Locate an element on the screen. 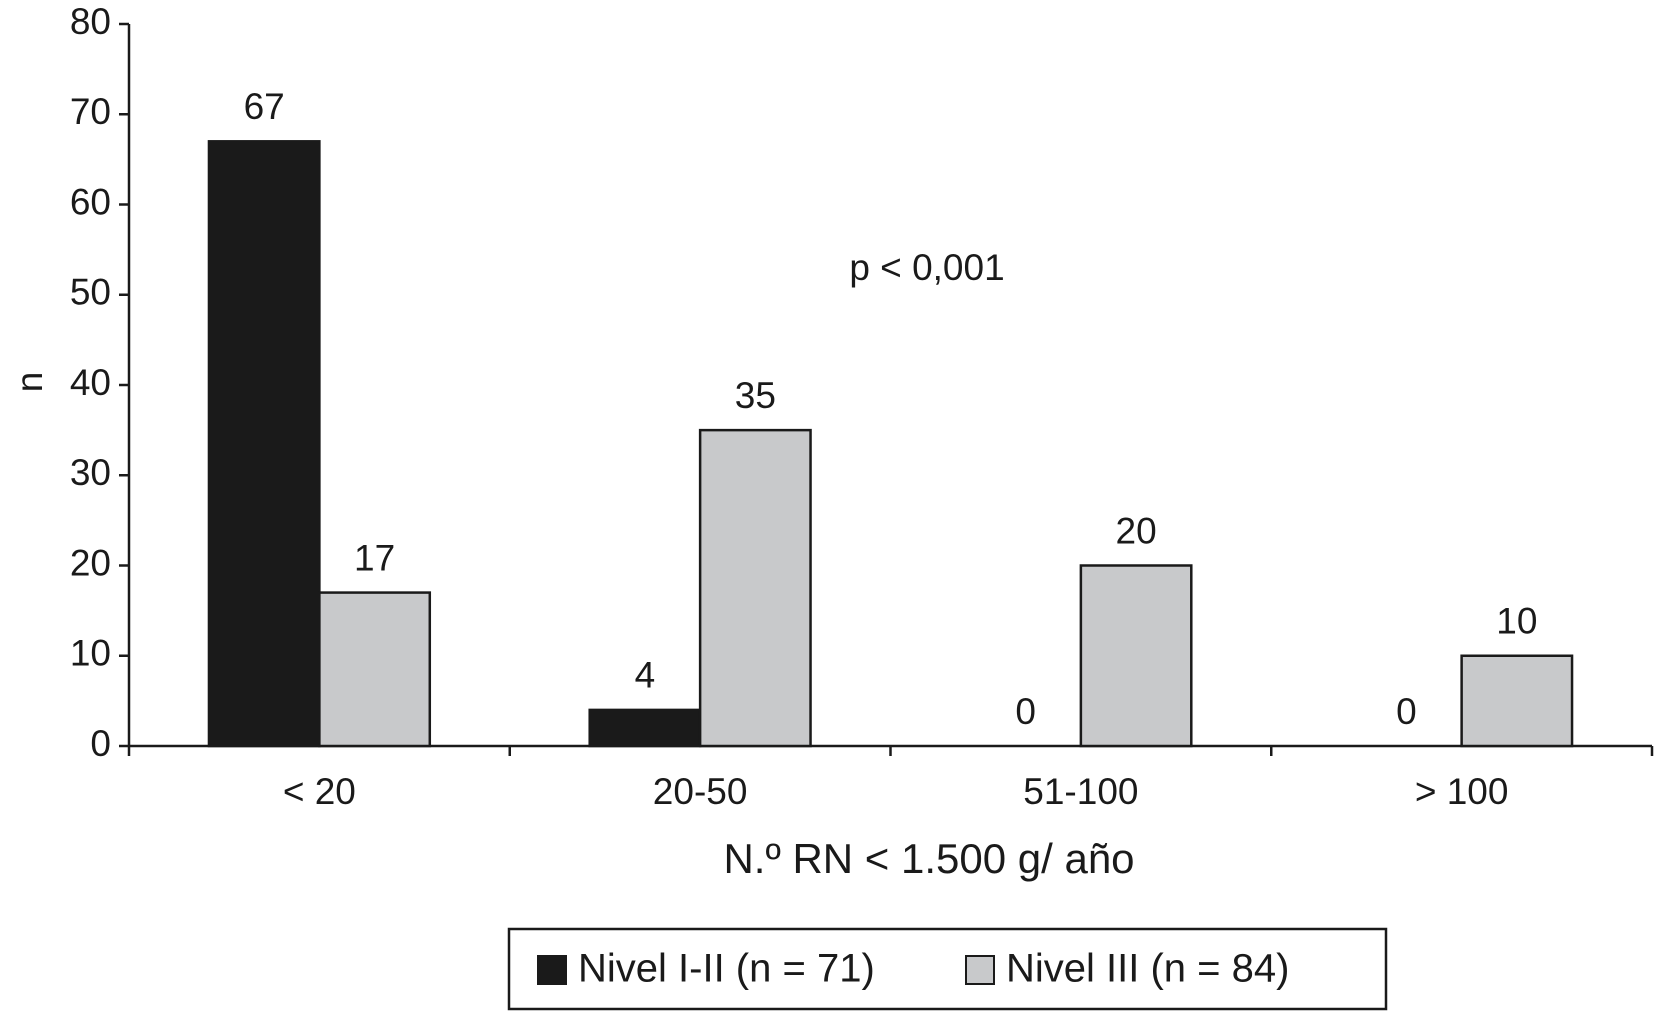  y-tick-label: 60 is located at coordinates (90, 201).